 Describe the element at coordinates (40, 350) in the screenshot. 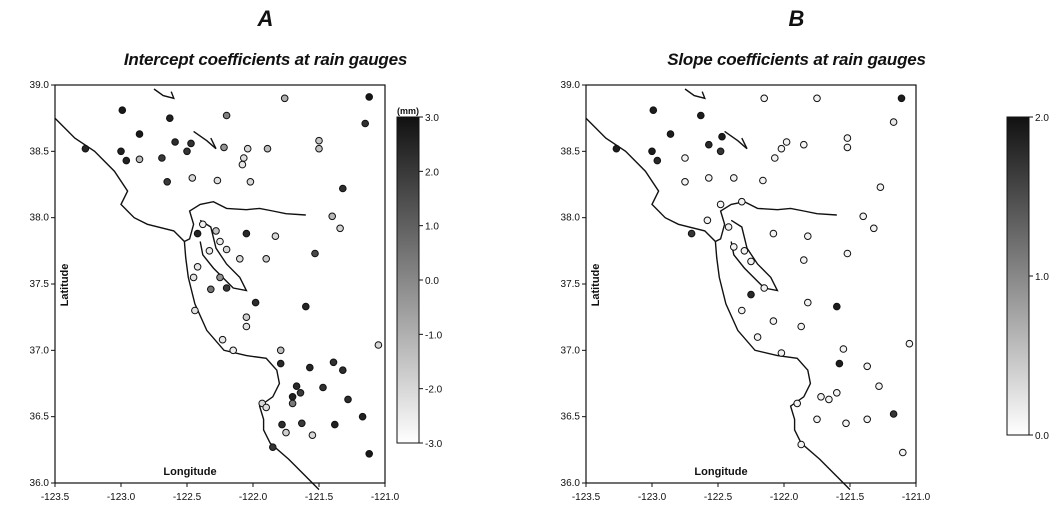

I see `y-tick-label: 37.0` at that location.